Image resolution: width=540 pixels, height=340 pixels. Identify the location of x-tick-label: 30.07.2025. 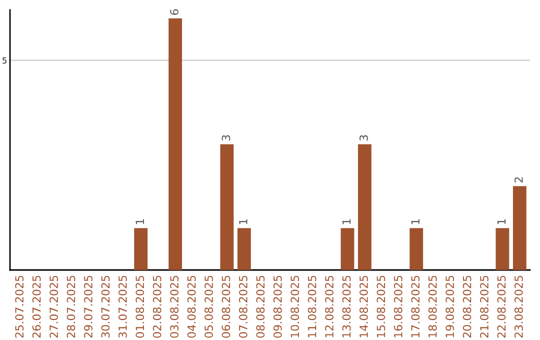
(105, 307).